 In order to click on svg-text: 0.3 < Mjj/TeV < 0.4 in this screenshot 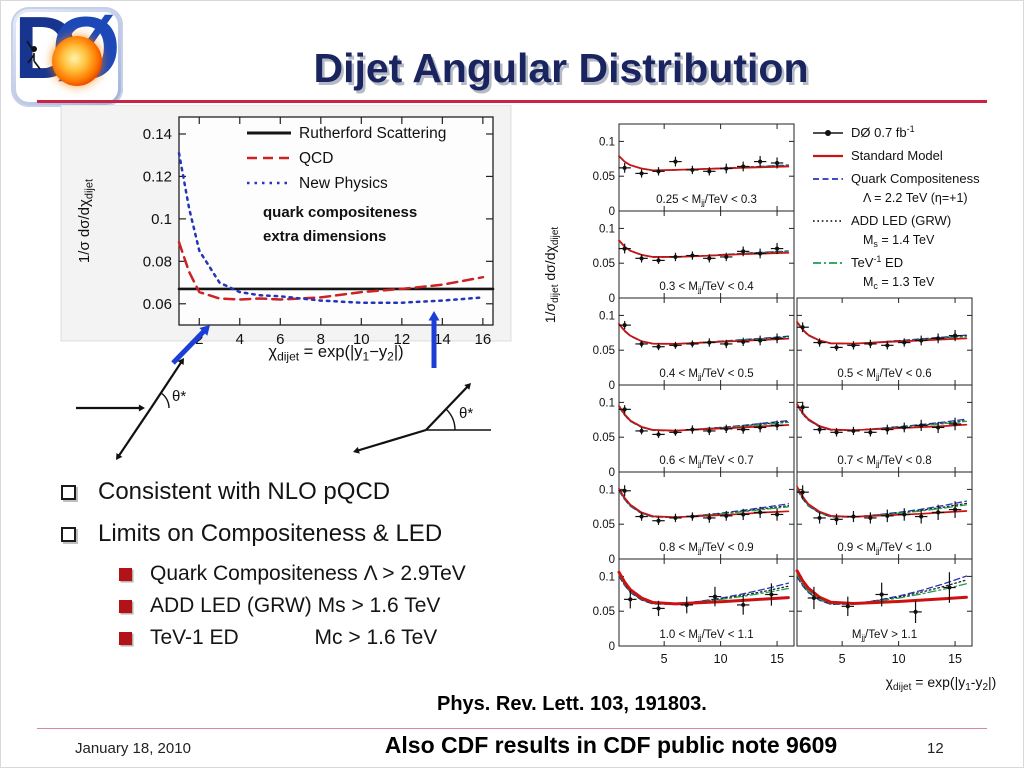, I will do `click(706, 288)`.